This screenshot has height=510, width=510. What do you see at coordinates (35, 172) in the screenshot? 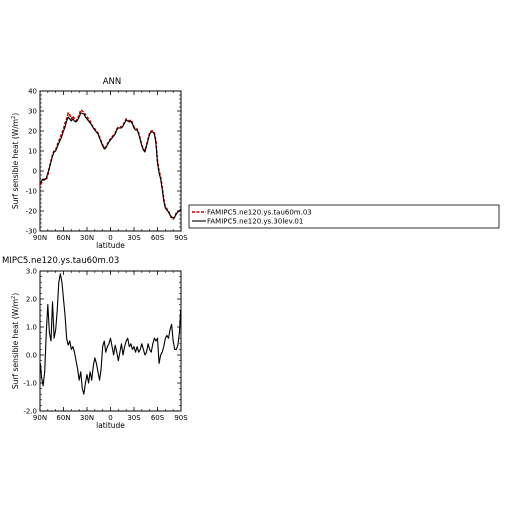
I see `y-tick-label: 0` at bounding box center [35, 172].